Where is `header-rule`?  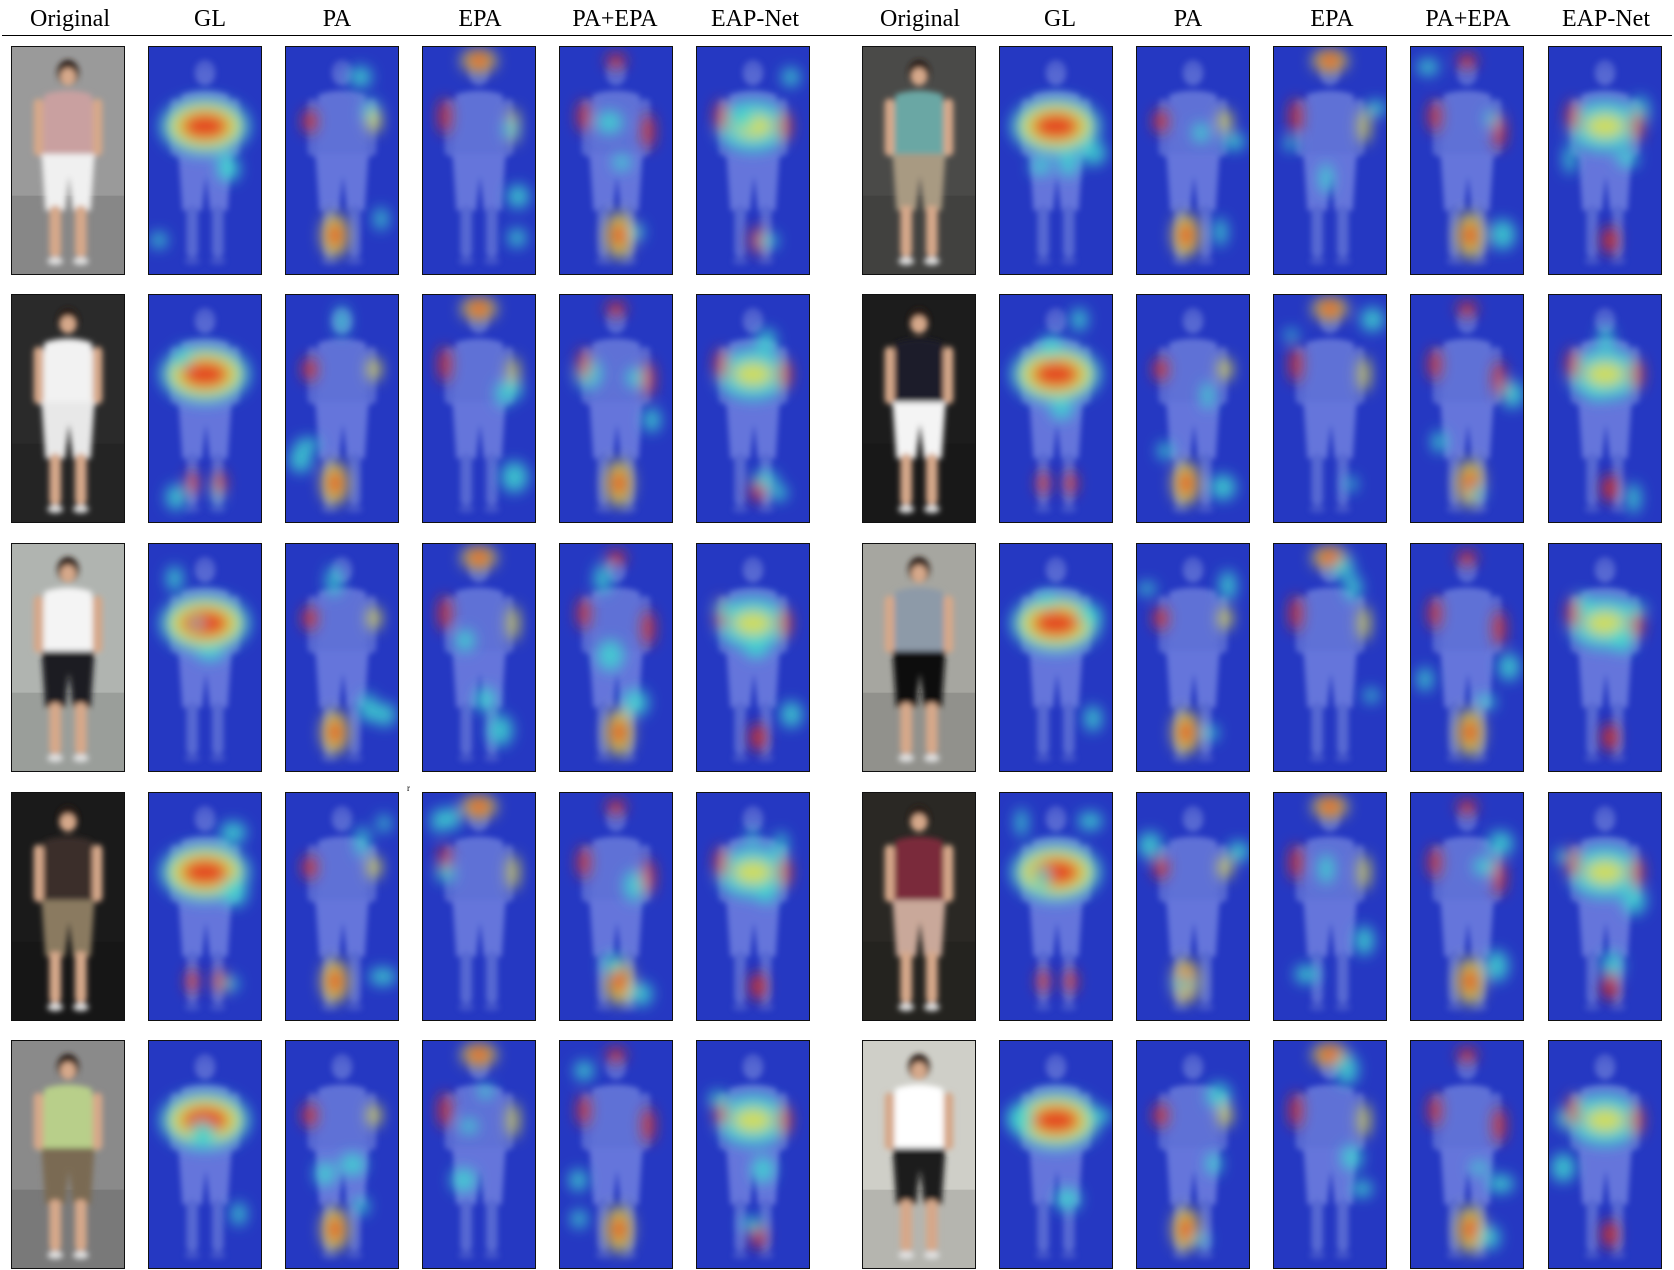
header-rule is located at coordinates (837, 35).